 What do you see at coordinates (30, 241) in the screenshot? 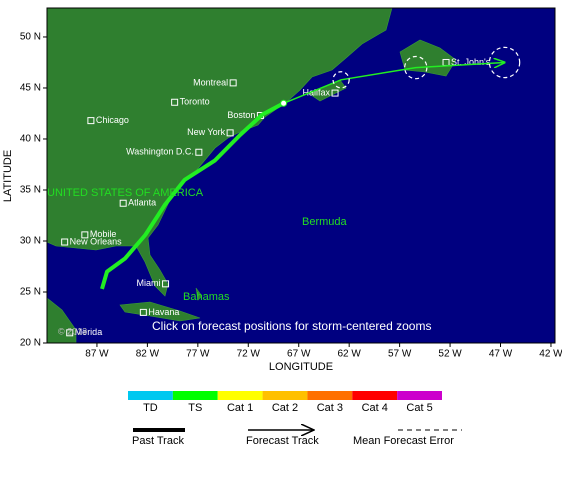
I see `y-tick-label: 30 N` at bounding box center [30, 241].